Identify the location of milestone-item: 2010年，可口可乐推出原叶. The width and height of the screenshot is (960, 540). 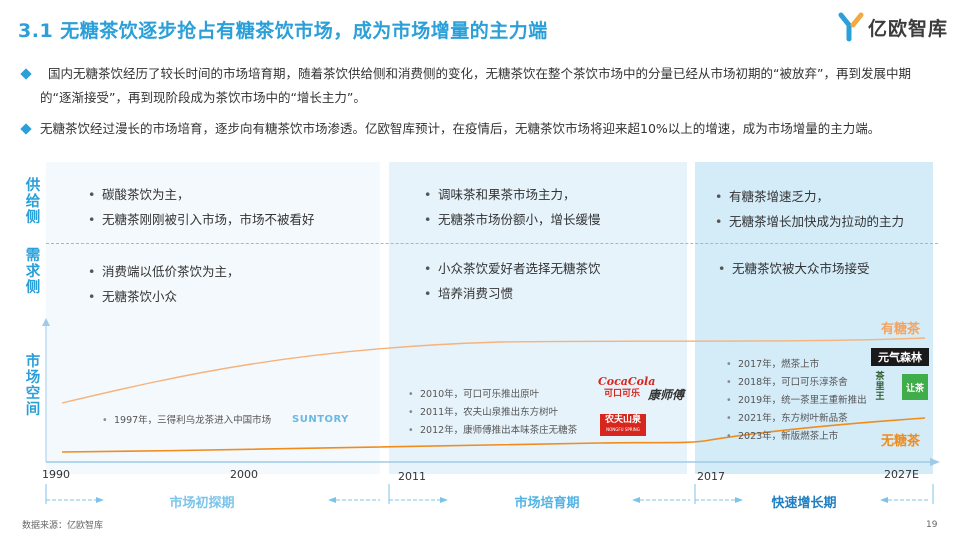
(492, 395).